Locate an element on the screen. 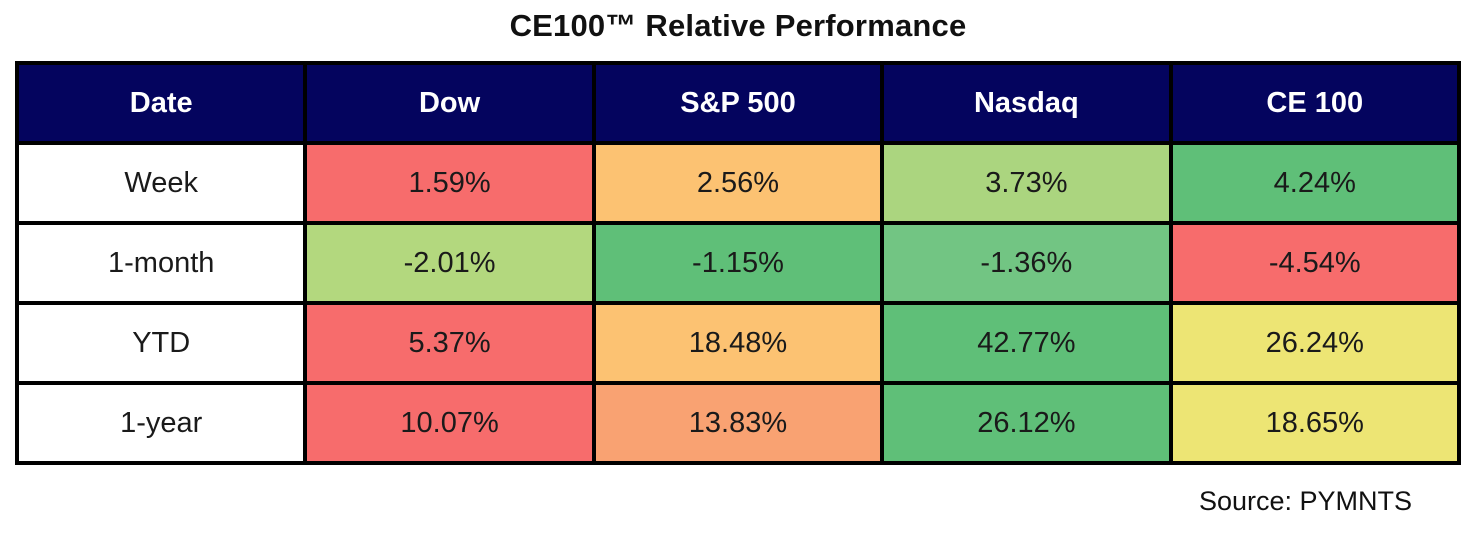 The width and height of the screenshot is (1476, 534). value-cell-week-dow: 1.59% is located at coordinates (449, 183).